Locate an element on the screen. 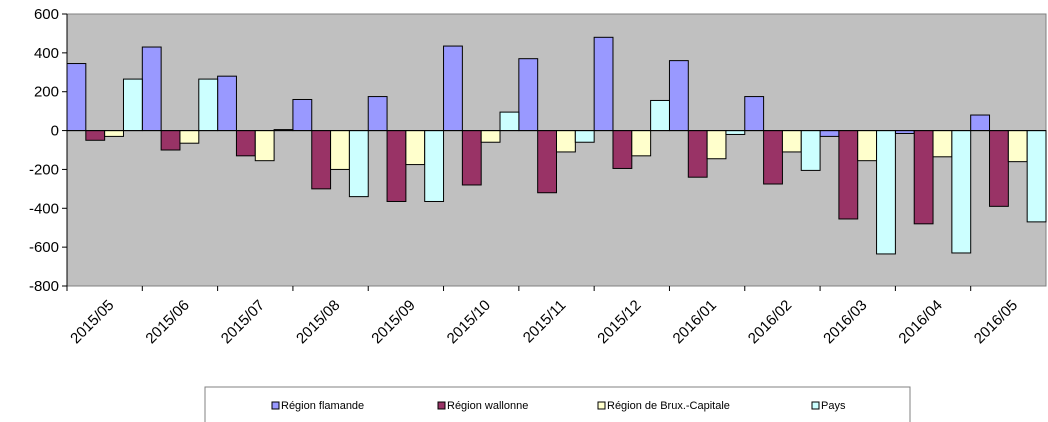 This screenshot has height=422, width=1048. x-tick-label: 2015/10 is located at coordinates (469, 322).